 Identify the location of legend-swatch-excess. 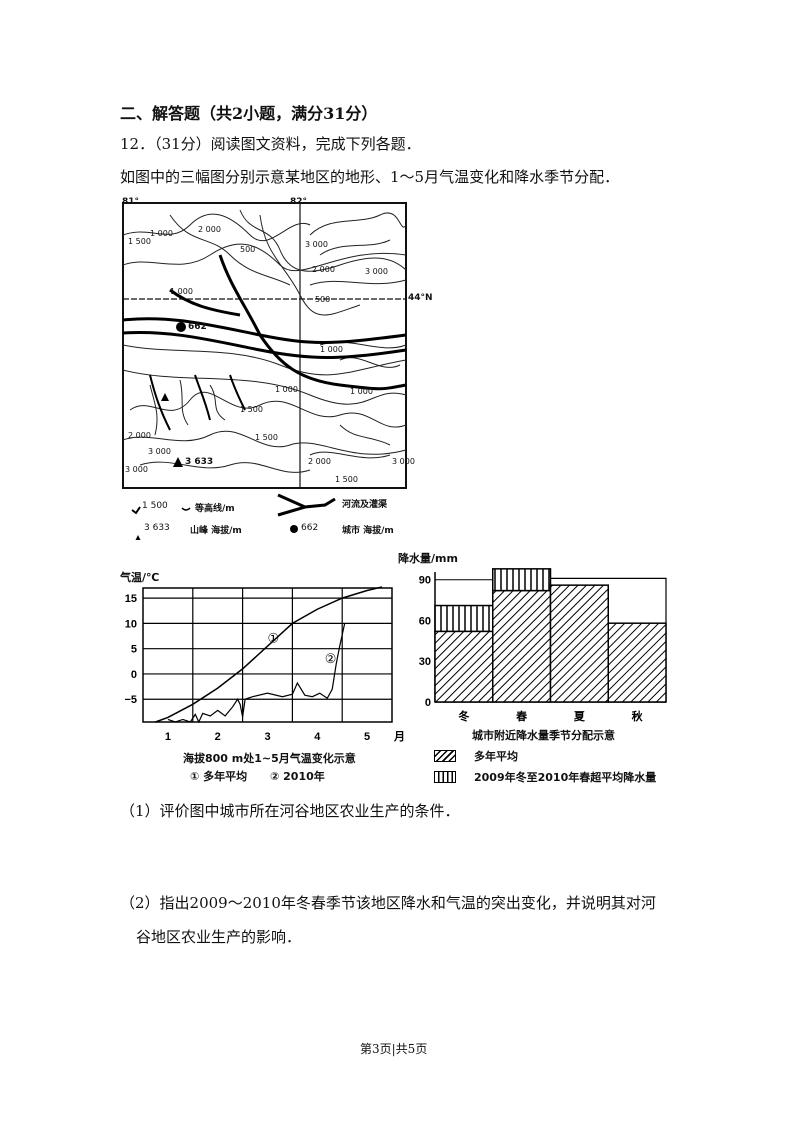
(445, 777).